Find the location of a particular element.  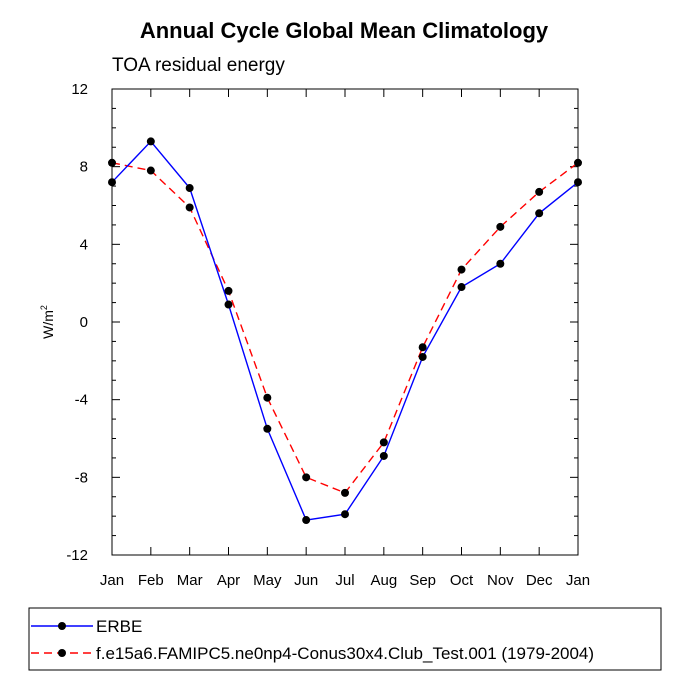

x-tick-label: Aug is located at coordinates (383, 580).